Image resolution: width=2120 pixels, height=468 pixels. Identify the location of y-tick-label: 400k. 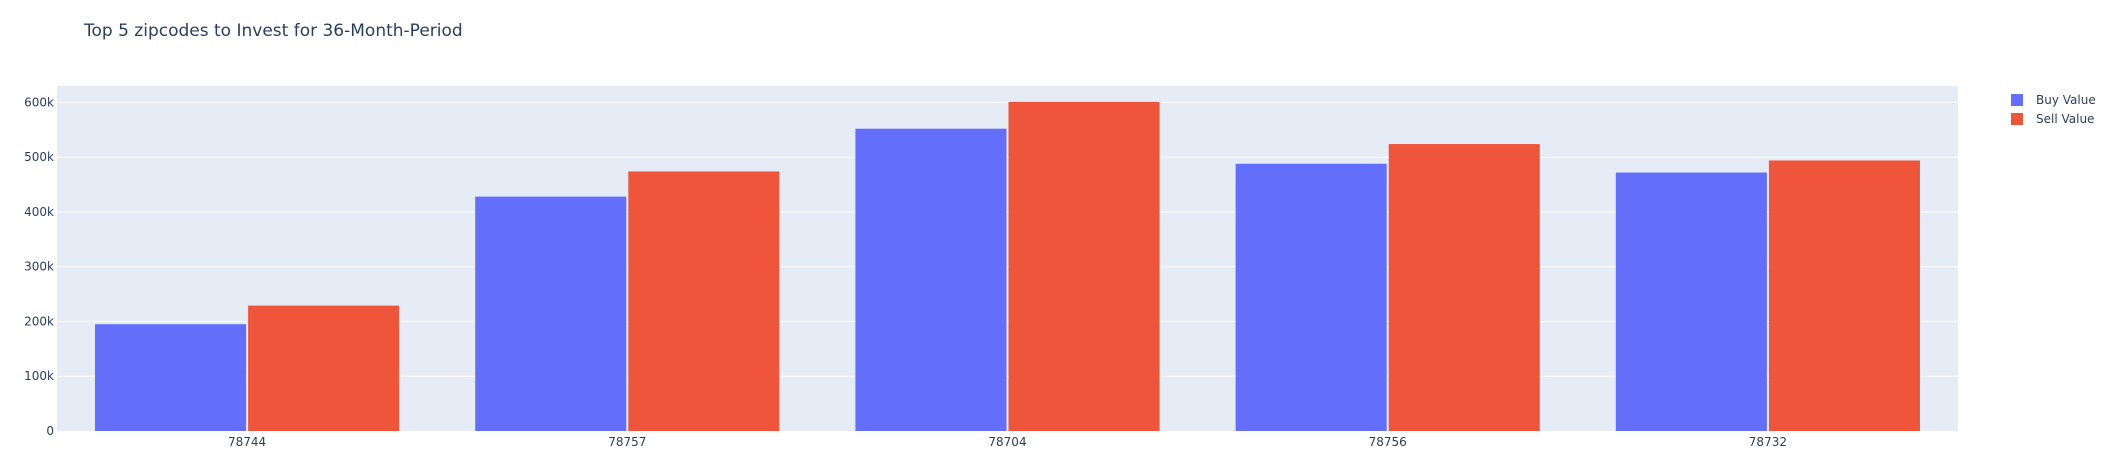
(39, 212).